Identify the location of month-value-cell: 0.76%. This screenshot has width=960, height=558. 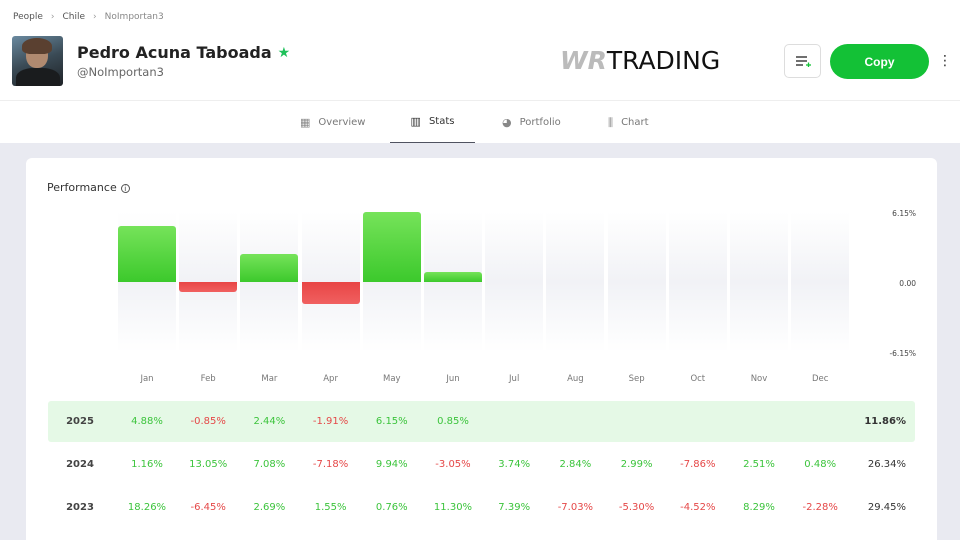
(391, 507).